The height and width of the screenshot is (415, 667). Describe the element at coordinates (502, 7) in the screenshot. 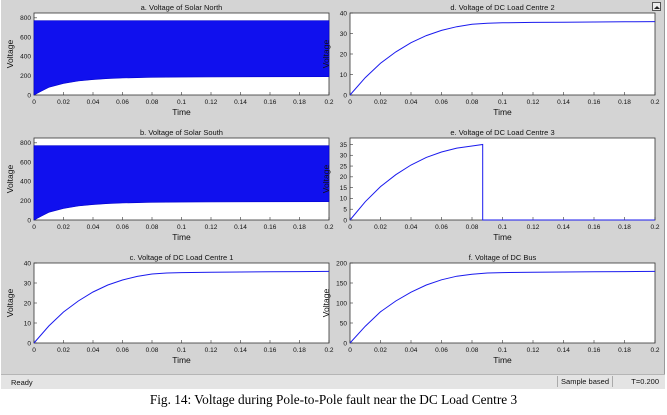

I see `subplot-title: d. Voltage of DC Load Centre 2` at that location.